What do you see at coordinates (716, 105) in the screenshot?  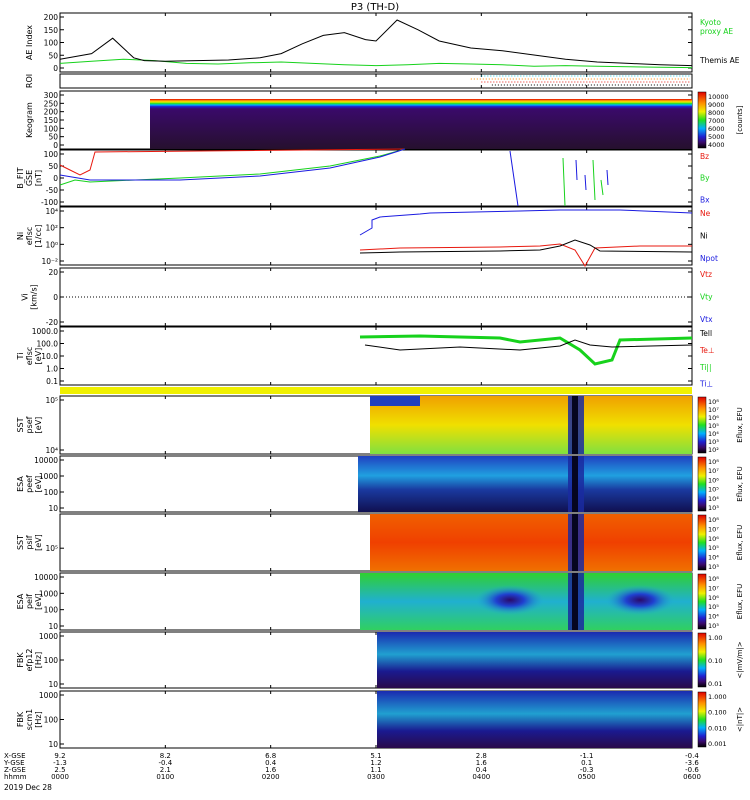 I see `colorbar-tick: 9000` at bounding box center [716, 105].